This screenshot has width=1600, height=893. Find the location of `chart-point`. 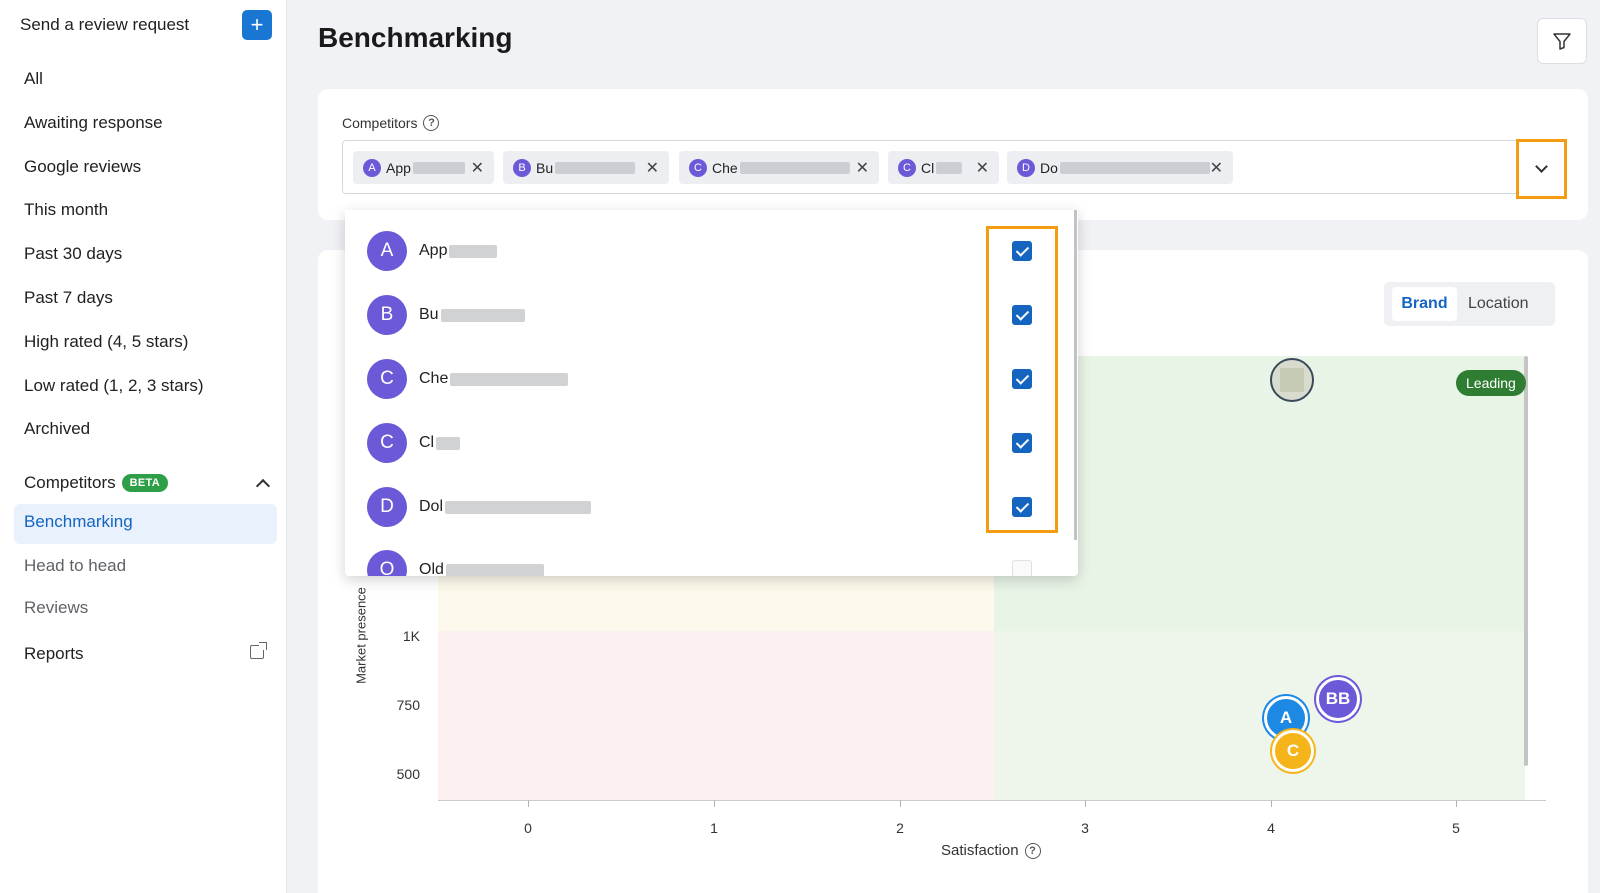

chart-point is located at coordinates (1292, 380).